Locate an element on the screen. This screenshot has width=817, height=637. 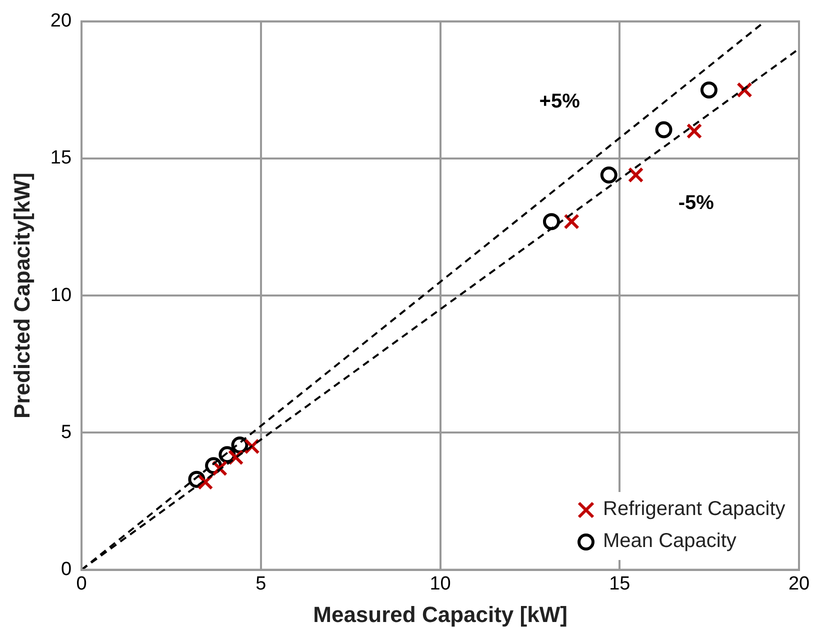
annotation: -5% is located at coordinates (696, 203).